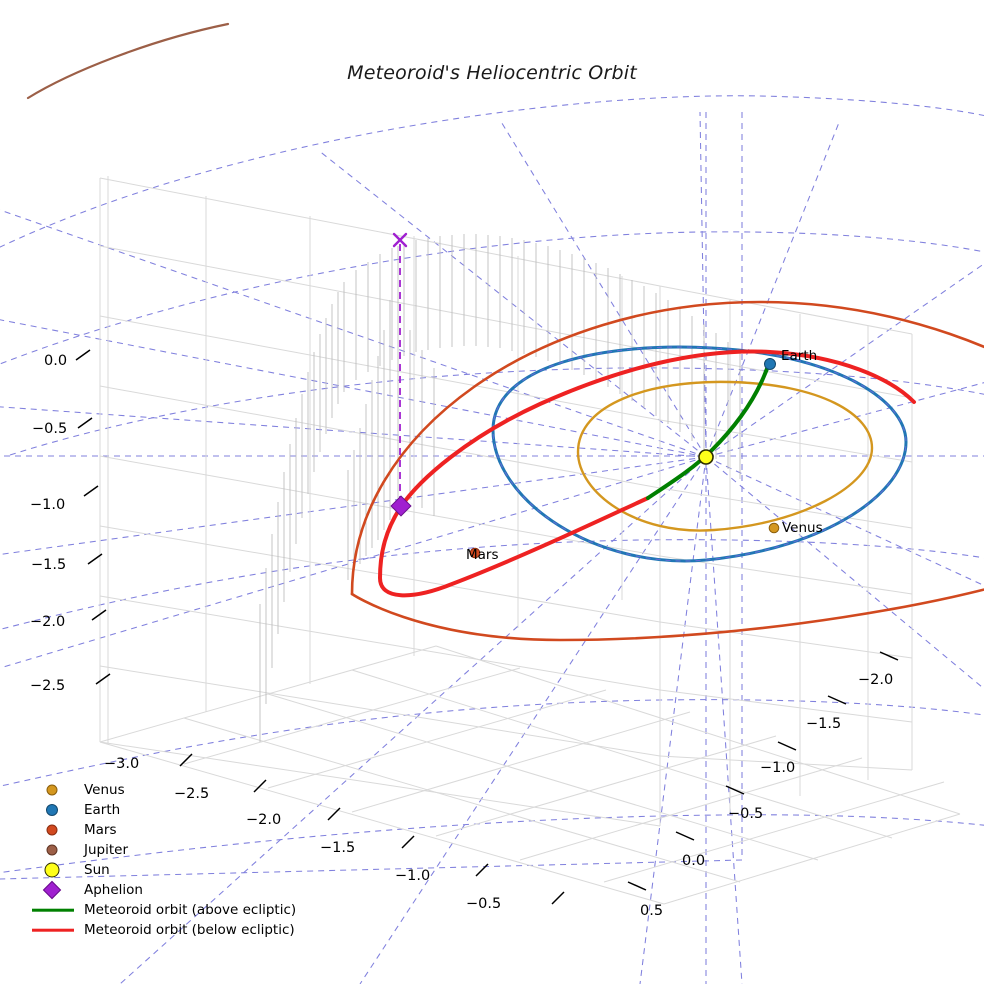  What do you see at coordinates (104, 790) in the screenshot?
I see `legend-item-label: Venus` at bounding box center [104, 790].